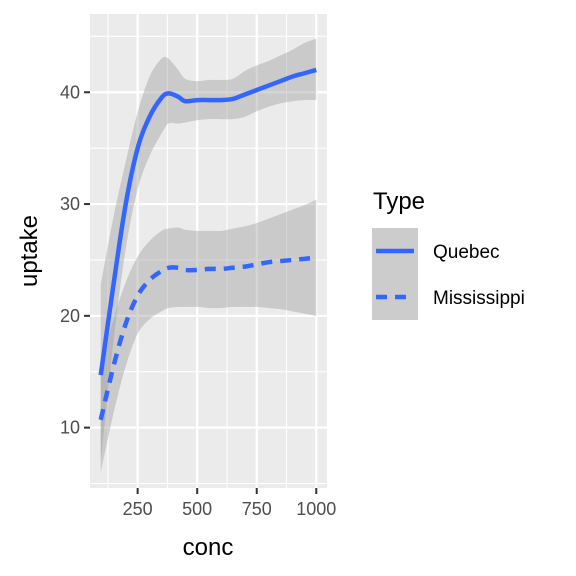 The width and height of the screenshot is (576, 576). What do you see at coordinates (399, 201) in the screenshot?
I see `legend-title: Type` at bounding box center [399, 201].